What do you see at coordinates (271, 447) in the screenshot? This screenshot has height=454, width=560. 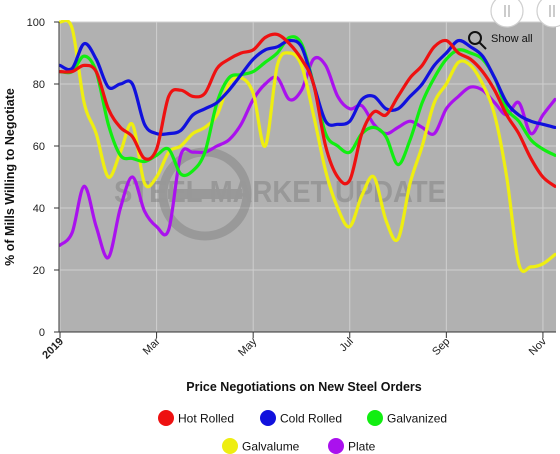 I see `legend-label-galvalume: Galvalume` at bounding box center [271, 447].